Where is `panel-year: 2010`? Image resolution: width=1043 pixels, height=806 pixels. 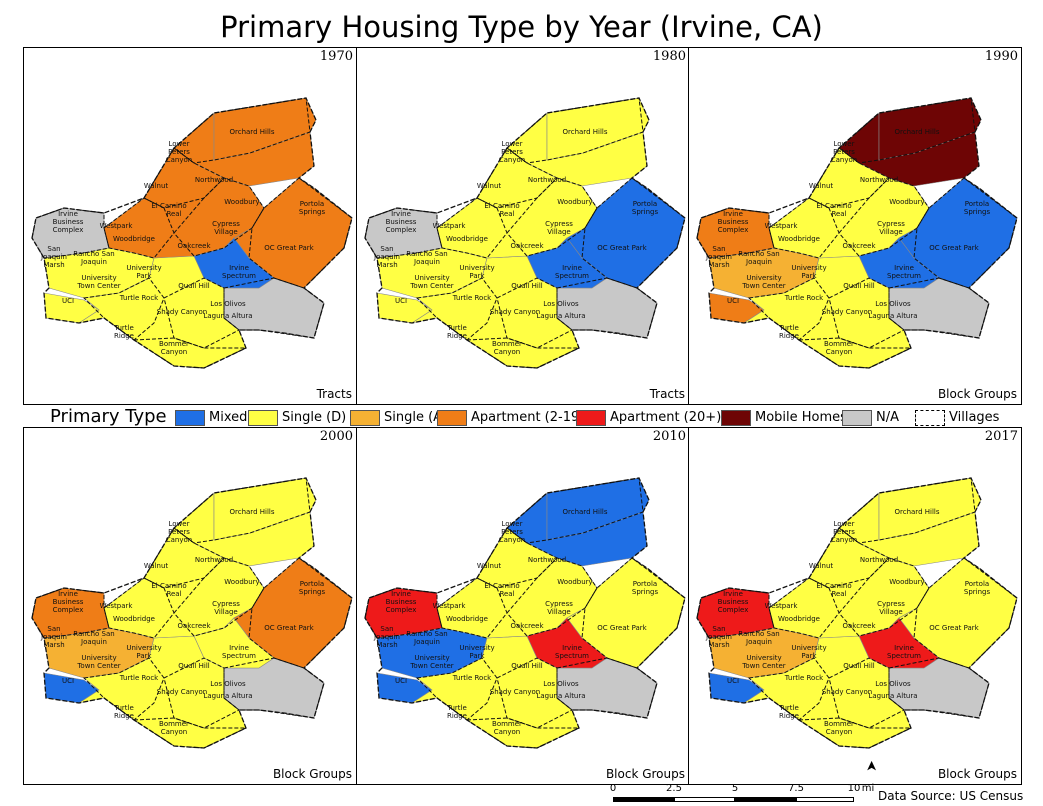
panel-year: 2010 is located at coordinates (669, 436).